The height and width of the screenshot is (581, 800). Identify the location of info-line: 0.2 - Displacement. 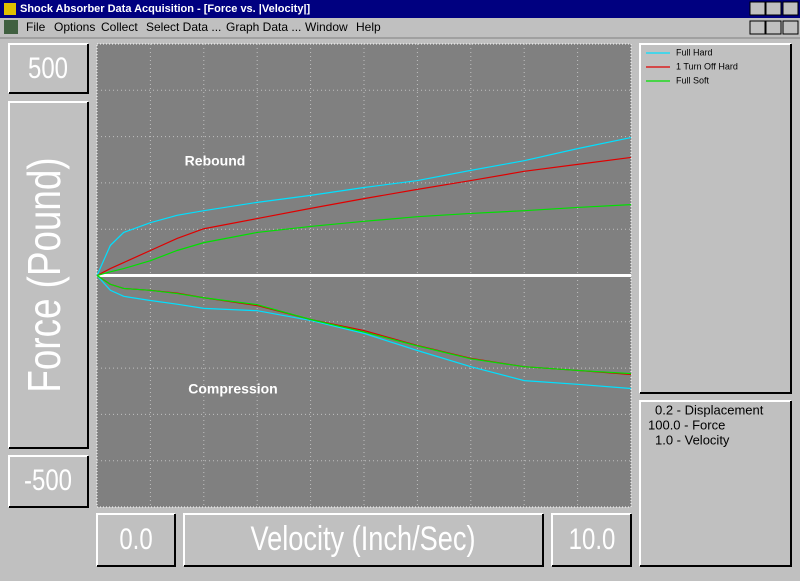
(709, 409).